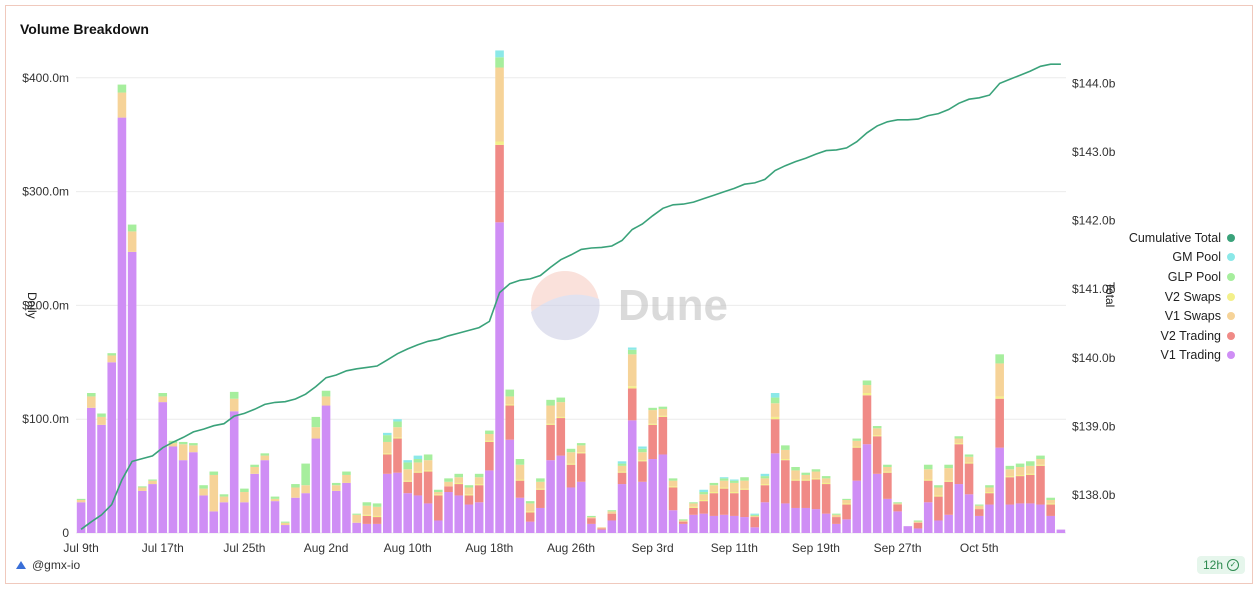  I want to click on legend-item: V2 Swaps, so click(1155, 297).